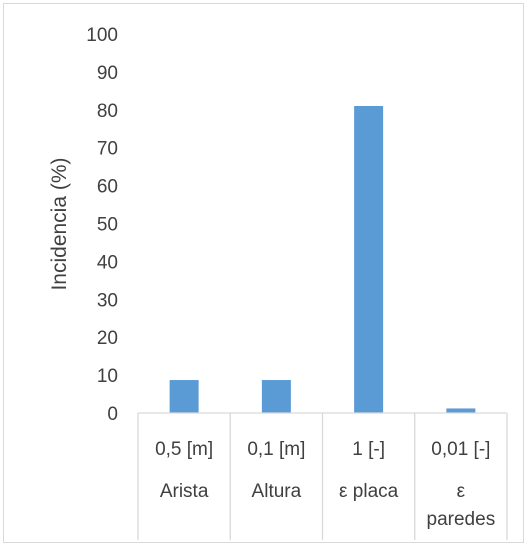 This screenshot has height=548, width=529. I want to click on y-tick-label: 40, so click(107, 262).